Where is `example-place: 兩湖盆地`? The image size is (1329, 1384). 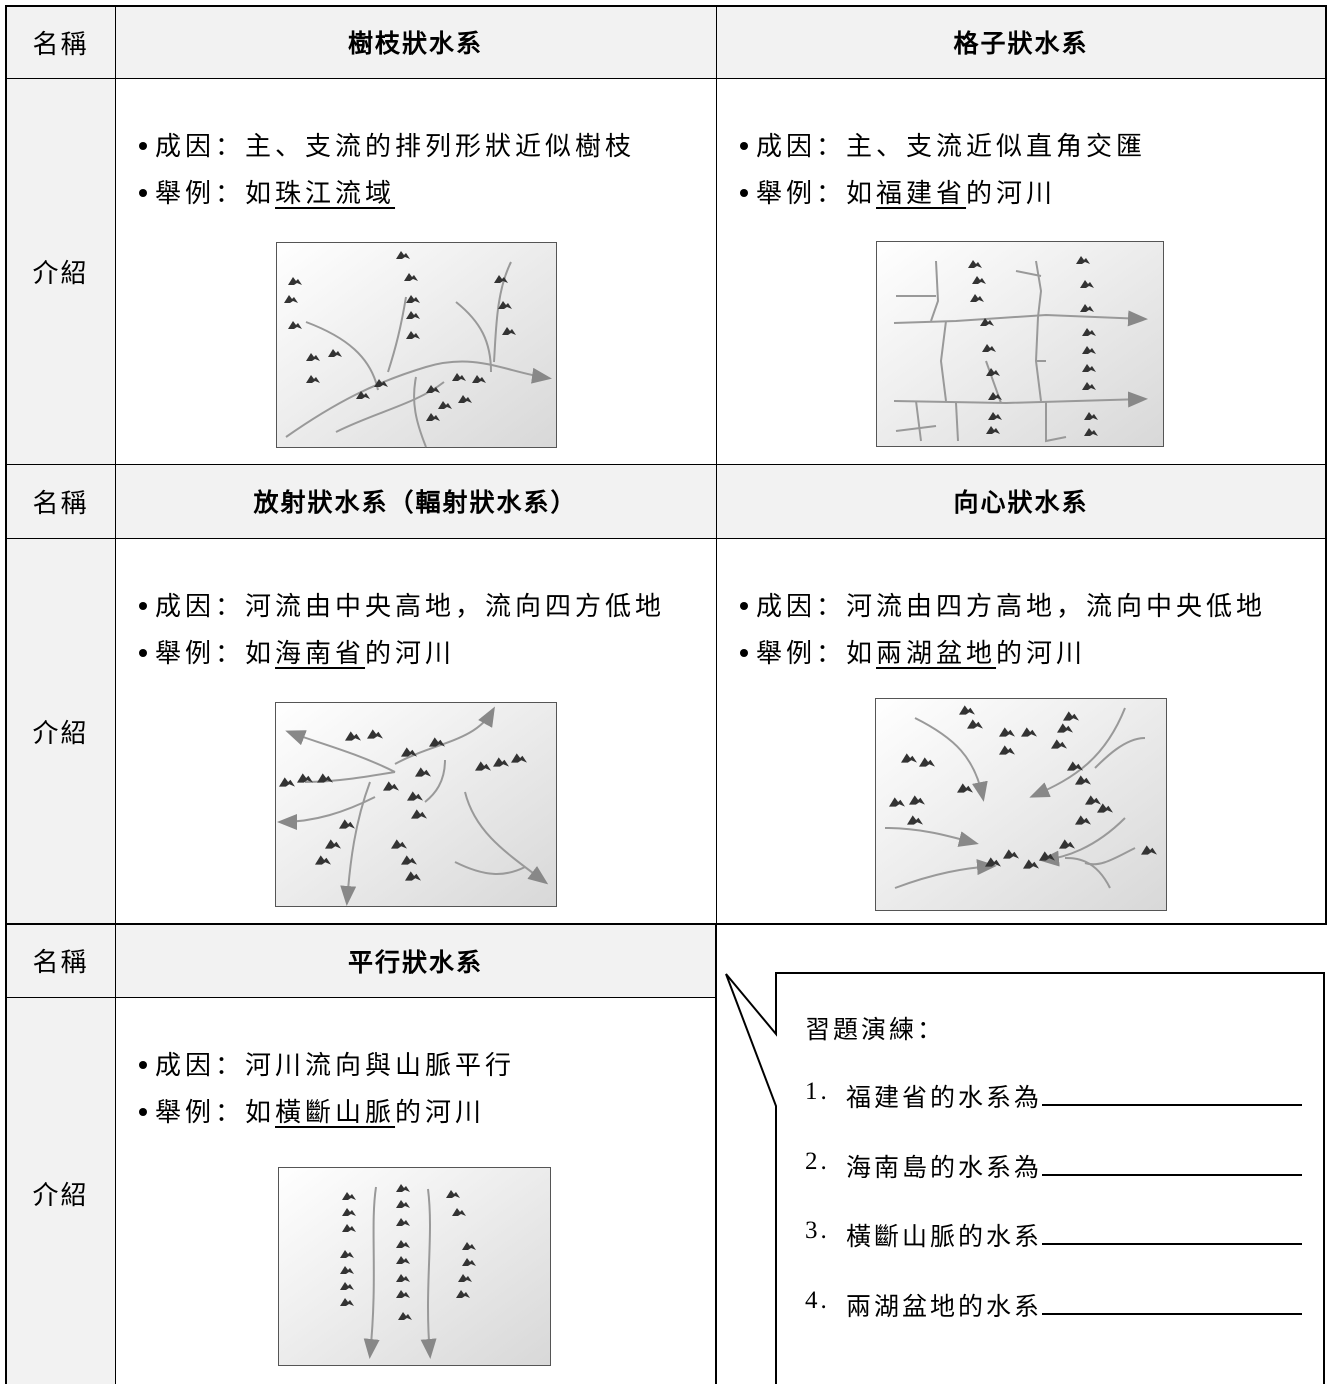 example-place: 兩湖盆地 is located at coordinates (936, 653).